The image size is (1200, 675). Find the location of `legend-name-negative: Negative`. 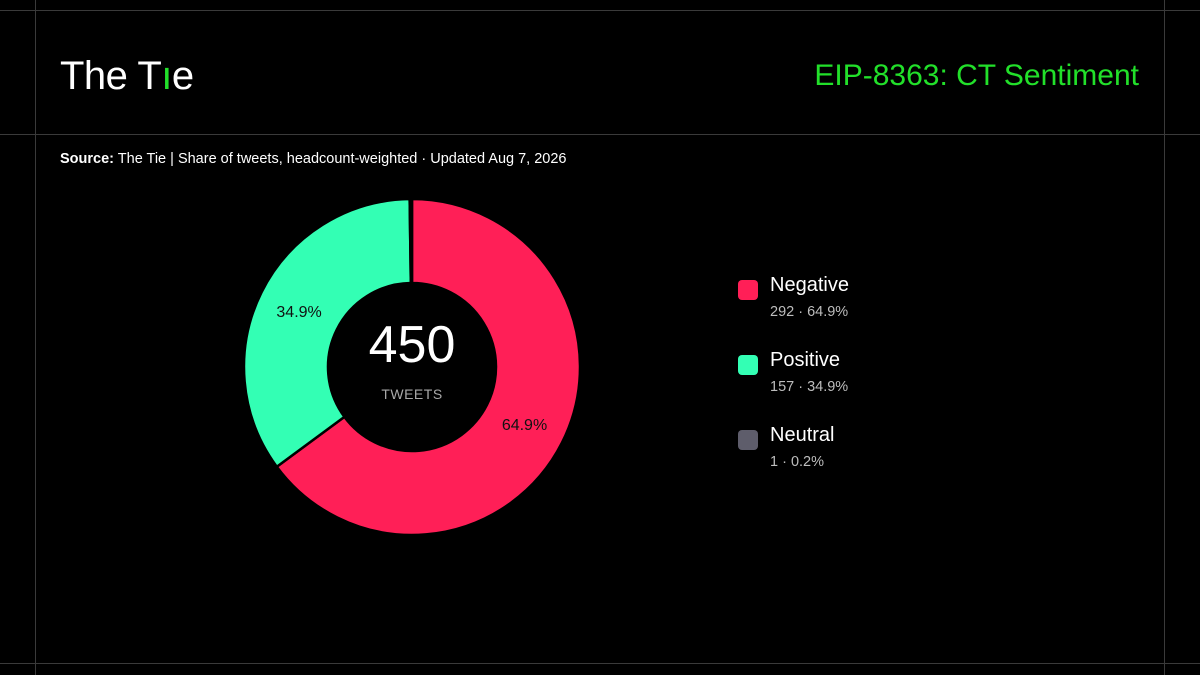

legend-name-negative: Negative is located at coordinates (809, 285).